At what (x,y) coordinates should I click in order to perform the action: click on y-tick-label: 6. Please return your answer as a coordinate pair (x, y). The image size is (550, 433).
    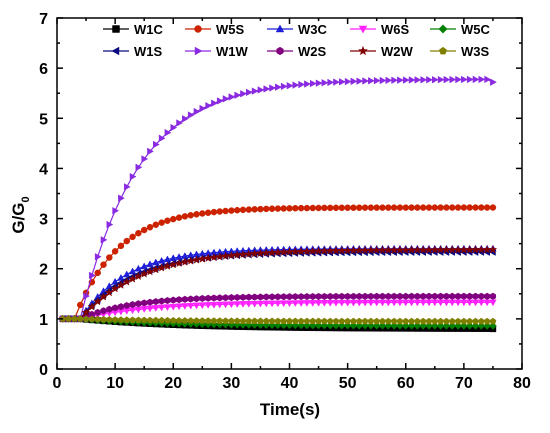
    Looking at the image, I should click on (43, 69).